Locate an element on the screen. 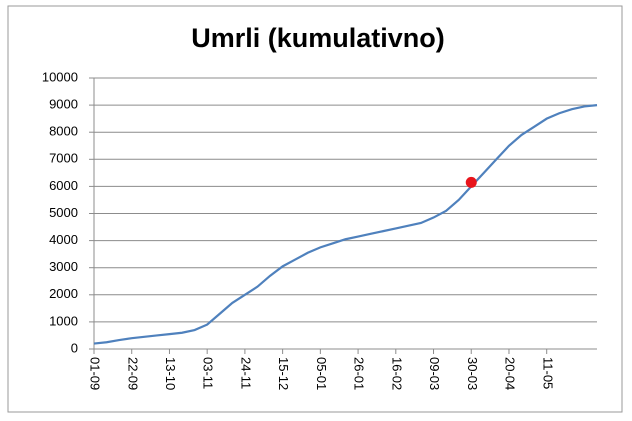  y-tick-label: 3000 is located at coordinates (63, 266).